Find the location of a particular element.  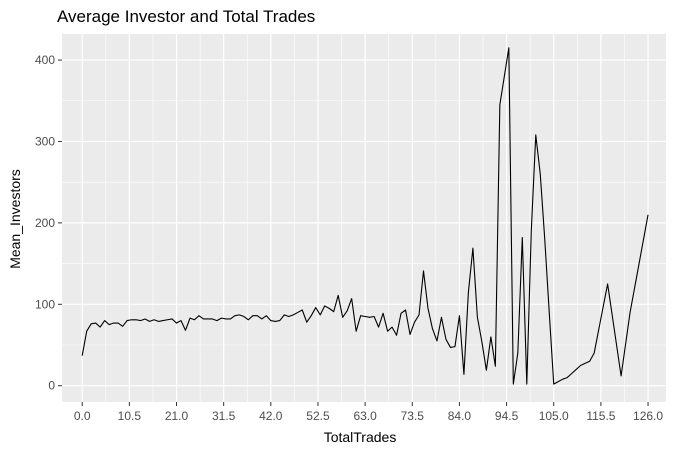

chart-title: Average Investor and Total Trades is located at coordinates (186, 16).